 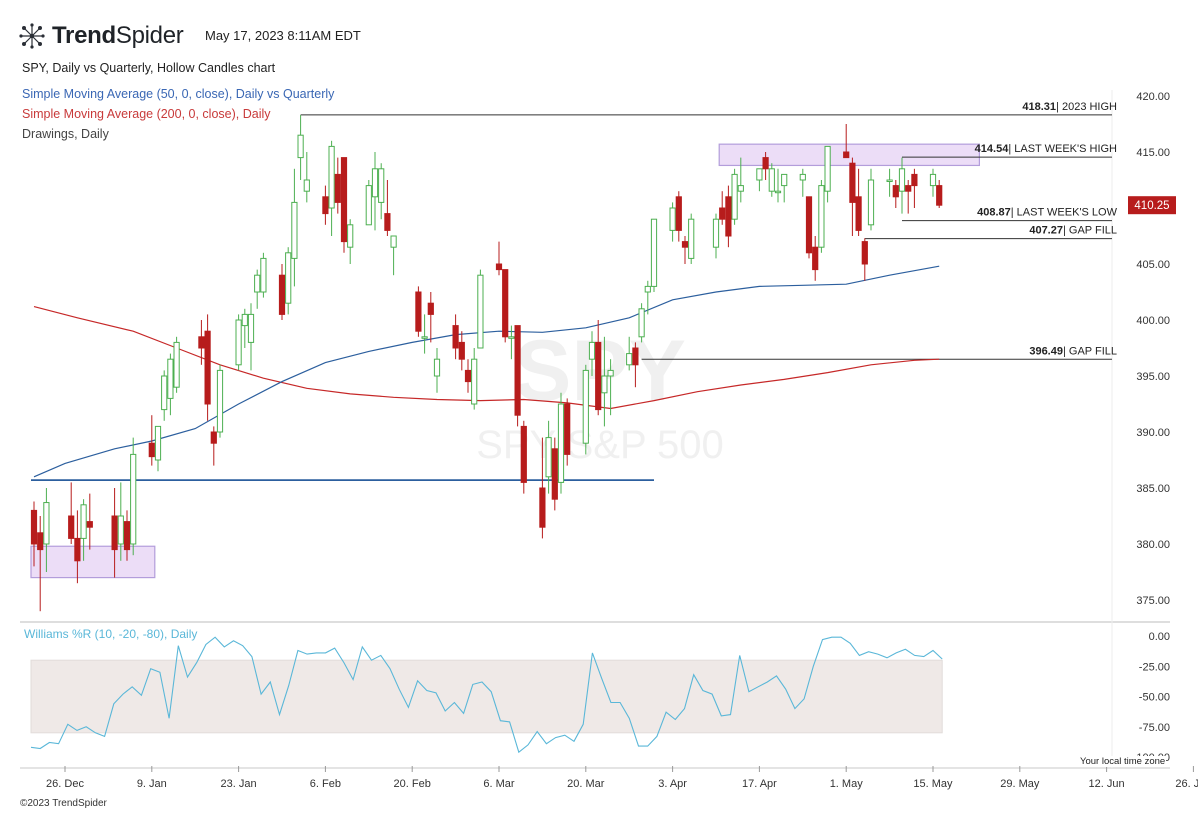 What do you see at coordinates (84, 35) in the screenshot?
I see `brand-bold: Trend` at bounding box center [84, 35].